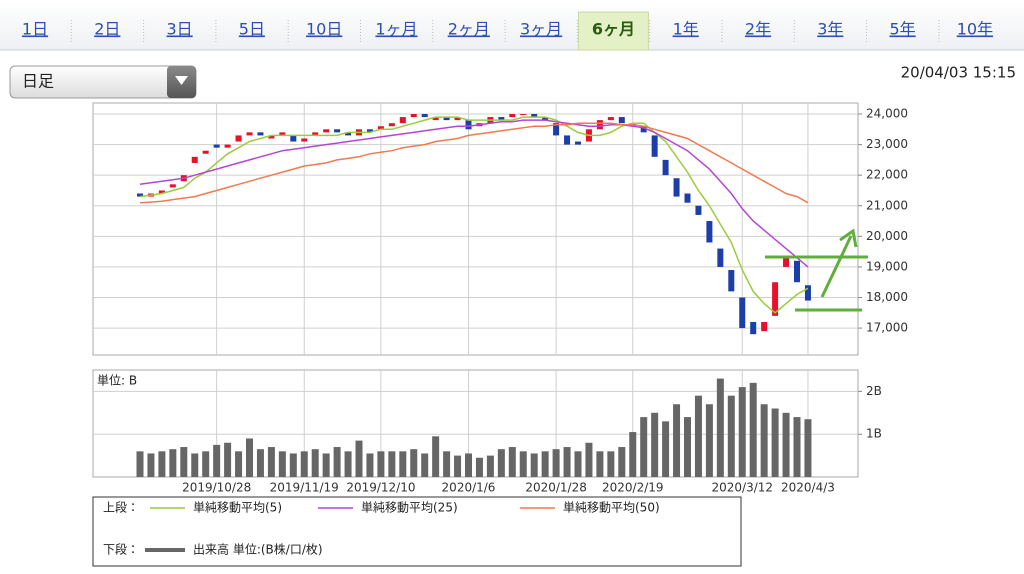 This screenshot has width=1024, height=574. Describe the element at coordinates (887, 114) in the screenshot. I see `y-tick-label: 24,000` at that location.